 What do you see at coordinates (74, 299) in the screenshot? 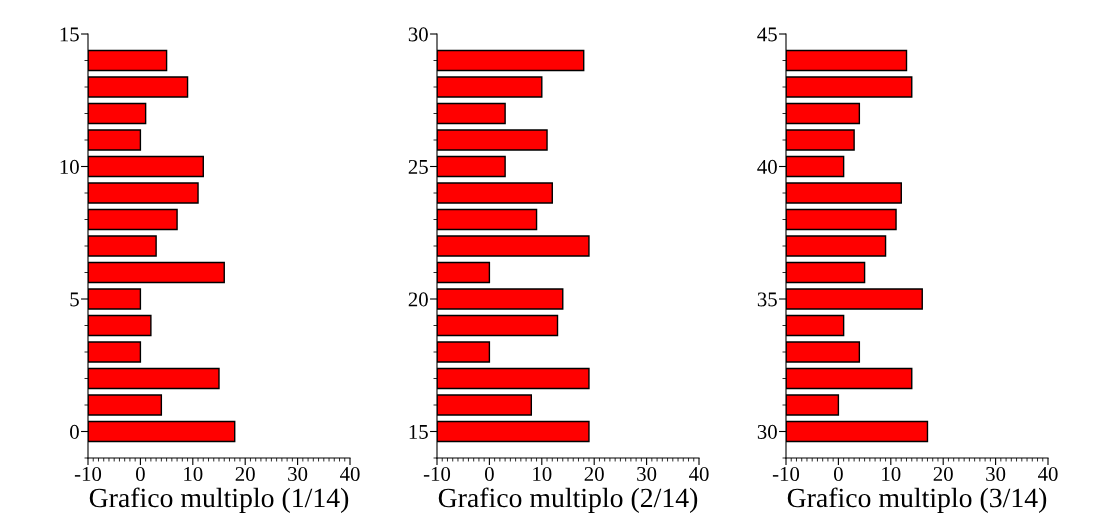
I see `y-tick-label: 5` at bounding box center [74, 299].